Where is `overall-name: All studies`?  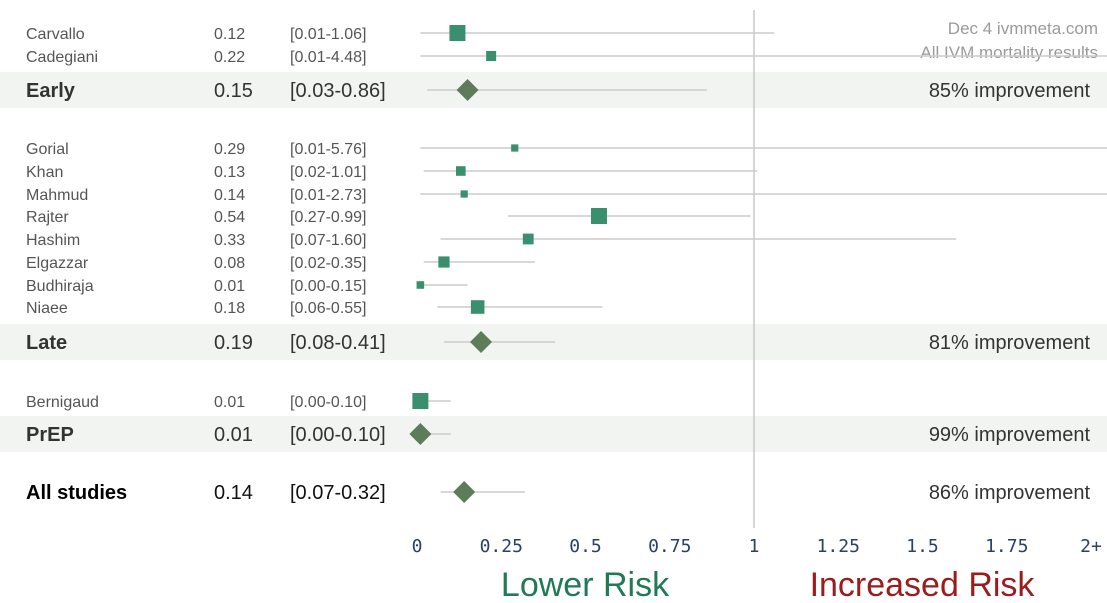 overall-name: All studies is located at coordinates (76, 493).